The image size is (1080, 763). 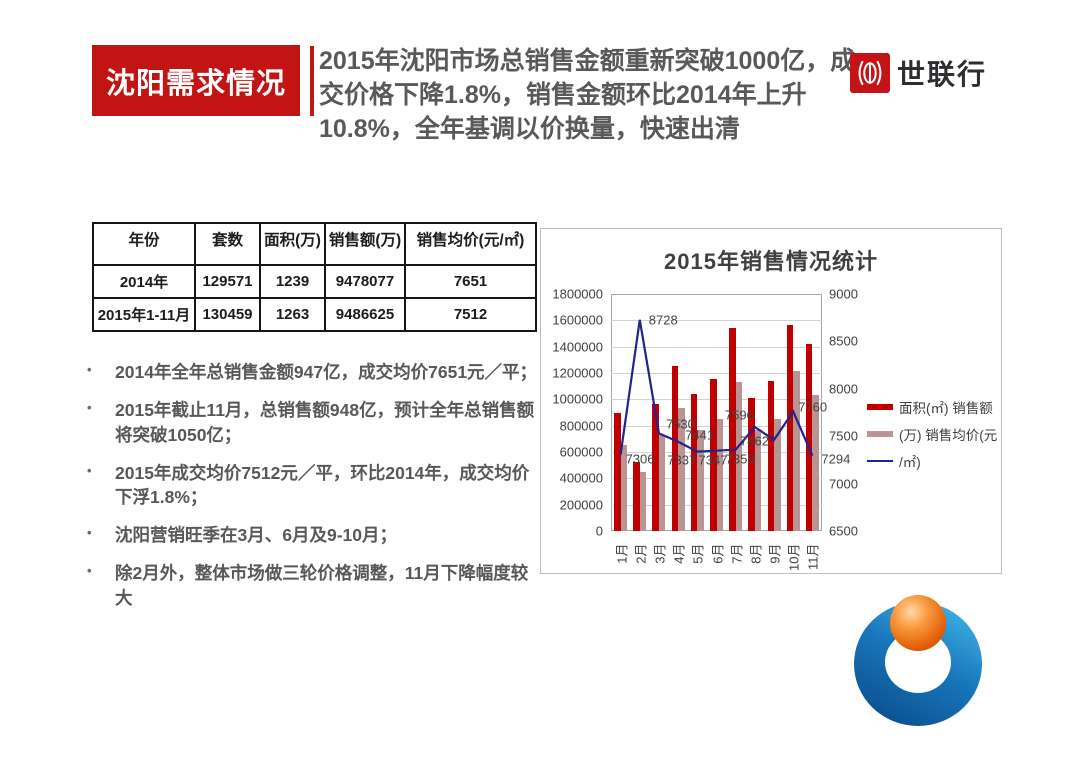 What do you see at coordinates (756, 553) in the screenshot?
I see `x-tick: 8月` at bounding box center [756, 553].